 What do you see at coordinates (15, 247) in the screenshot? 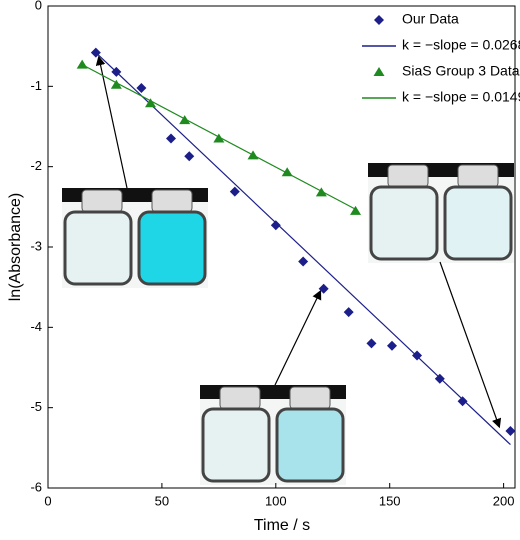
I see `y-axis-label: ln(Absorbance)` at bounding box center [15, 247].